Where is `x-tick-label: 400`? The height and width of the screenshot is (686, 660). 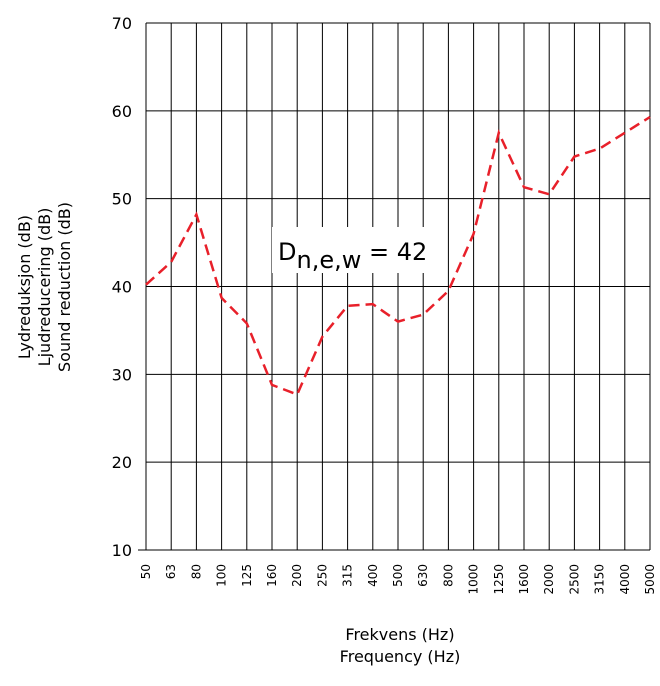
x-tick-label: 400 is located at coordinates (373, 575).